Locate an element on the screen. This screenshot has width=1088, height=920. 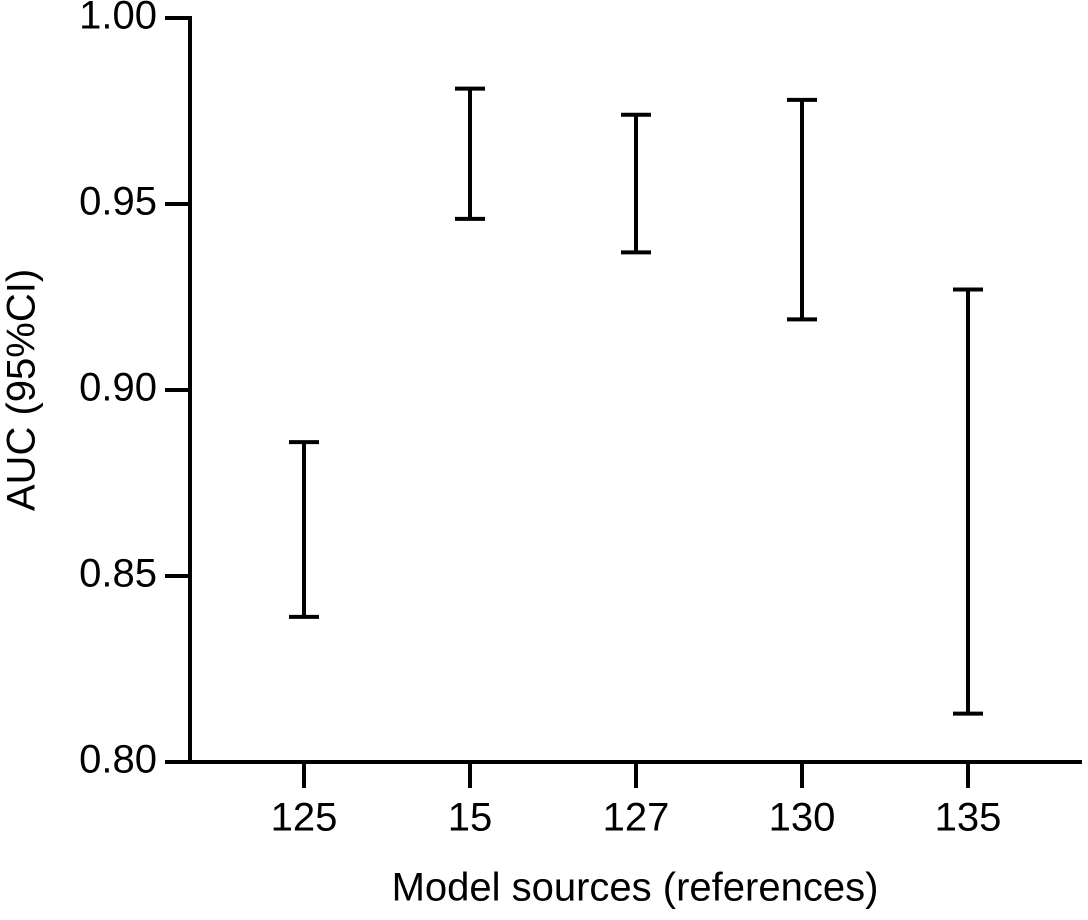
y-axis-title: AUC (95%CI) is located at coordinates (22, 390).